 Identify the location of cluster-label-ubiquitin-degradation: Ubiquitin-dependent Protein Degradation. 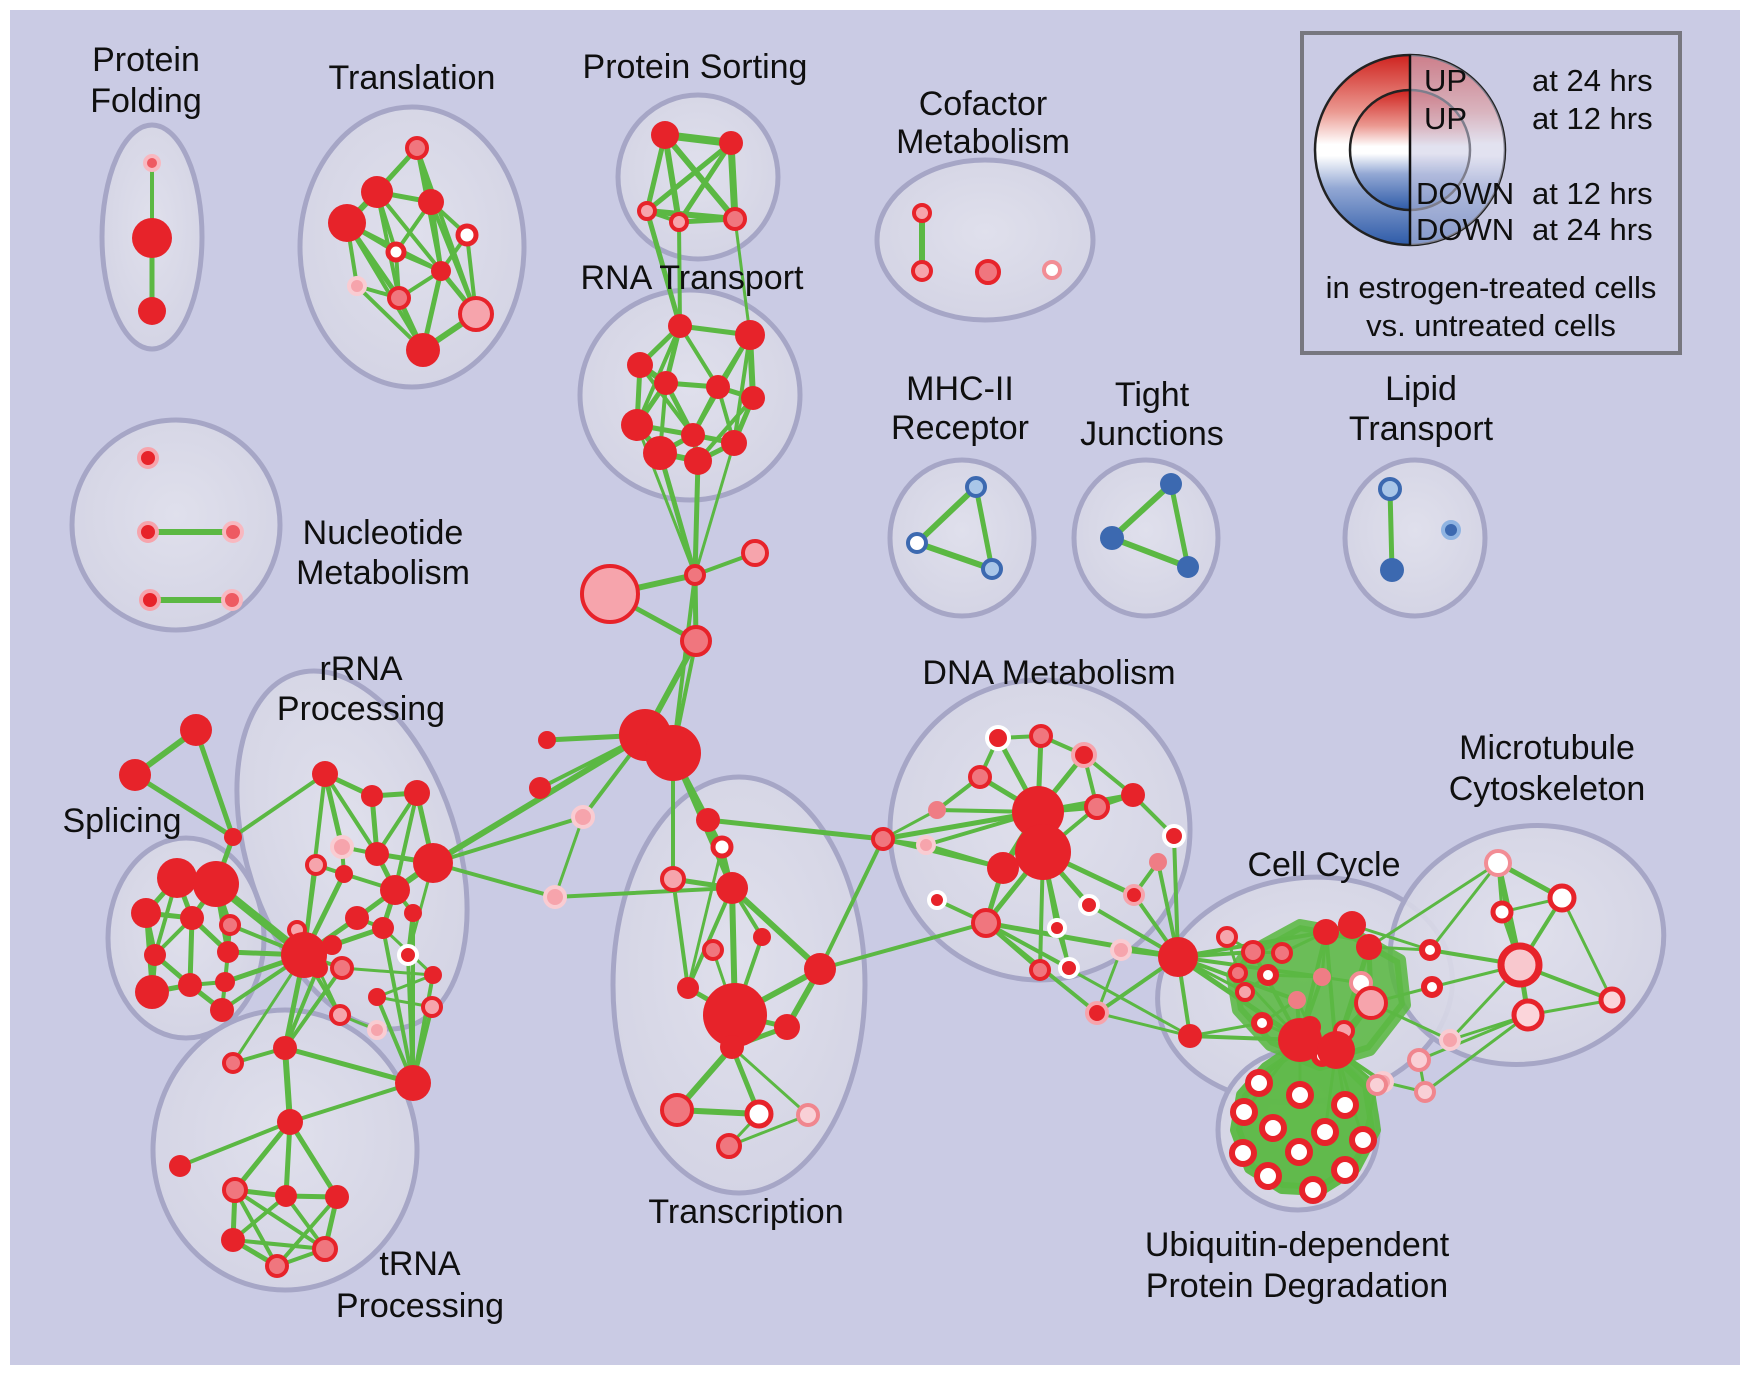
(1297, 1265).